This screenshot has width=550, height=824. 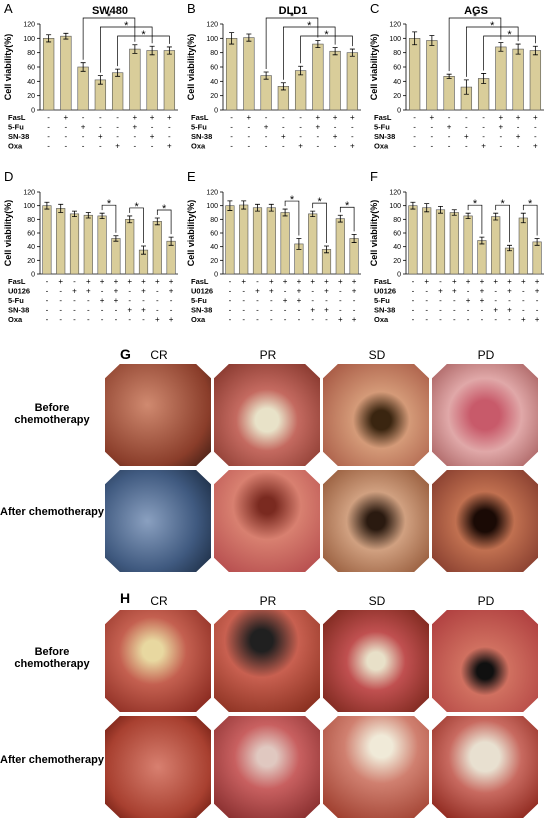 What do you see at coordinates (399, 275) in the screenshot?
I see `y-tick-label: 0` at bounding box center [399, 275].